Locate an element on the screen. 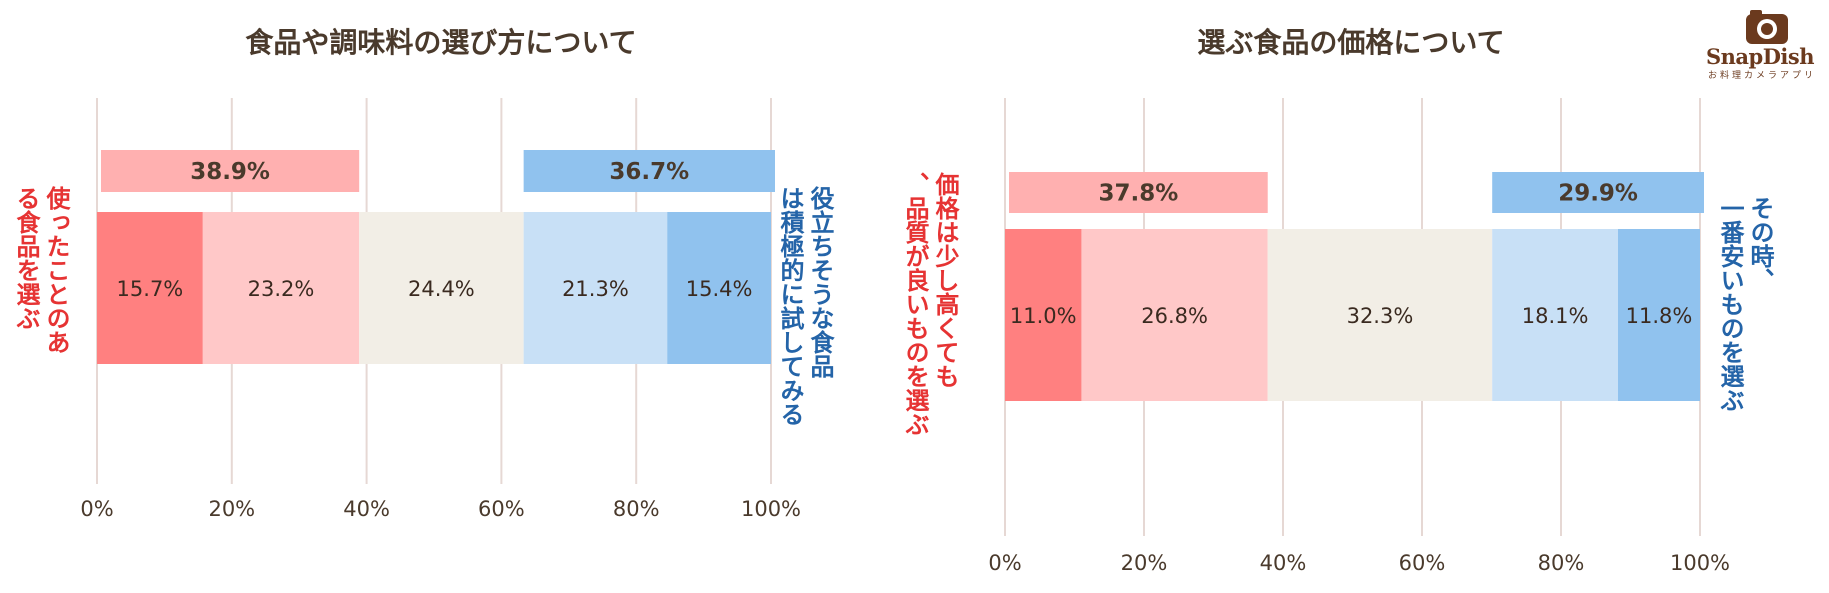 This screenshot has width=1829, height=593. right-total-label: 29.9% is located at coordinates (1598, 194).